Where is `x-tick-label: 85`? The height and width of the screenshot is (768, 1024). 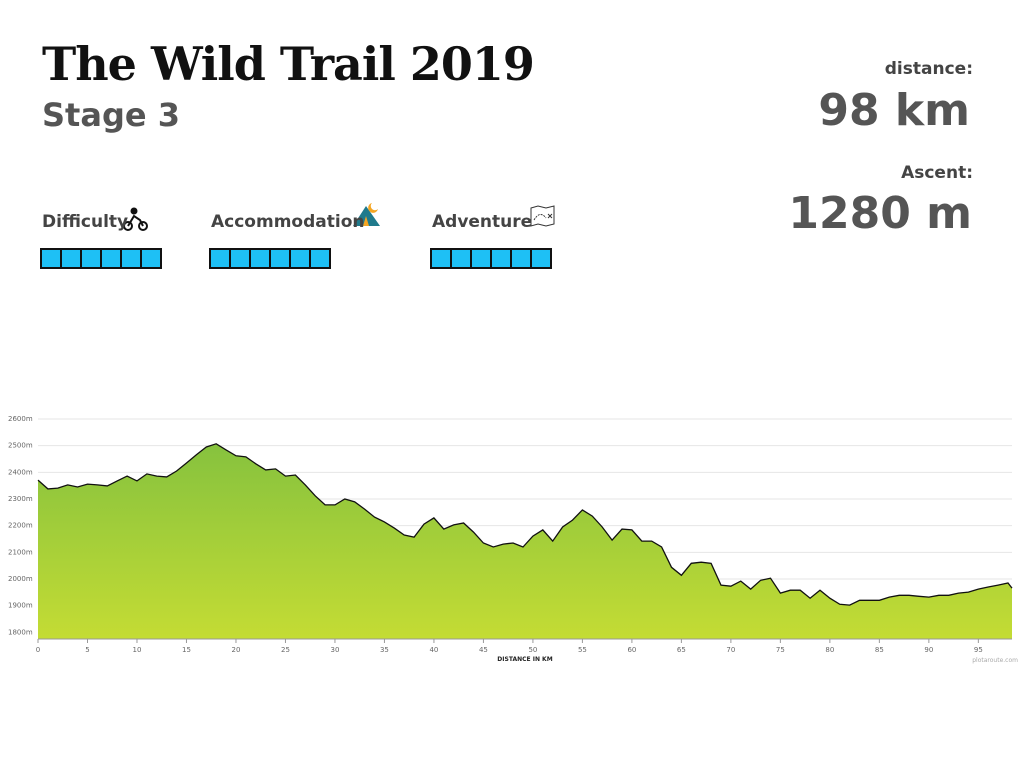
x-tick-label: 85 is located at coordinates (879, 650).